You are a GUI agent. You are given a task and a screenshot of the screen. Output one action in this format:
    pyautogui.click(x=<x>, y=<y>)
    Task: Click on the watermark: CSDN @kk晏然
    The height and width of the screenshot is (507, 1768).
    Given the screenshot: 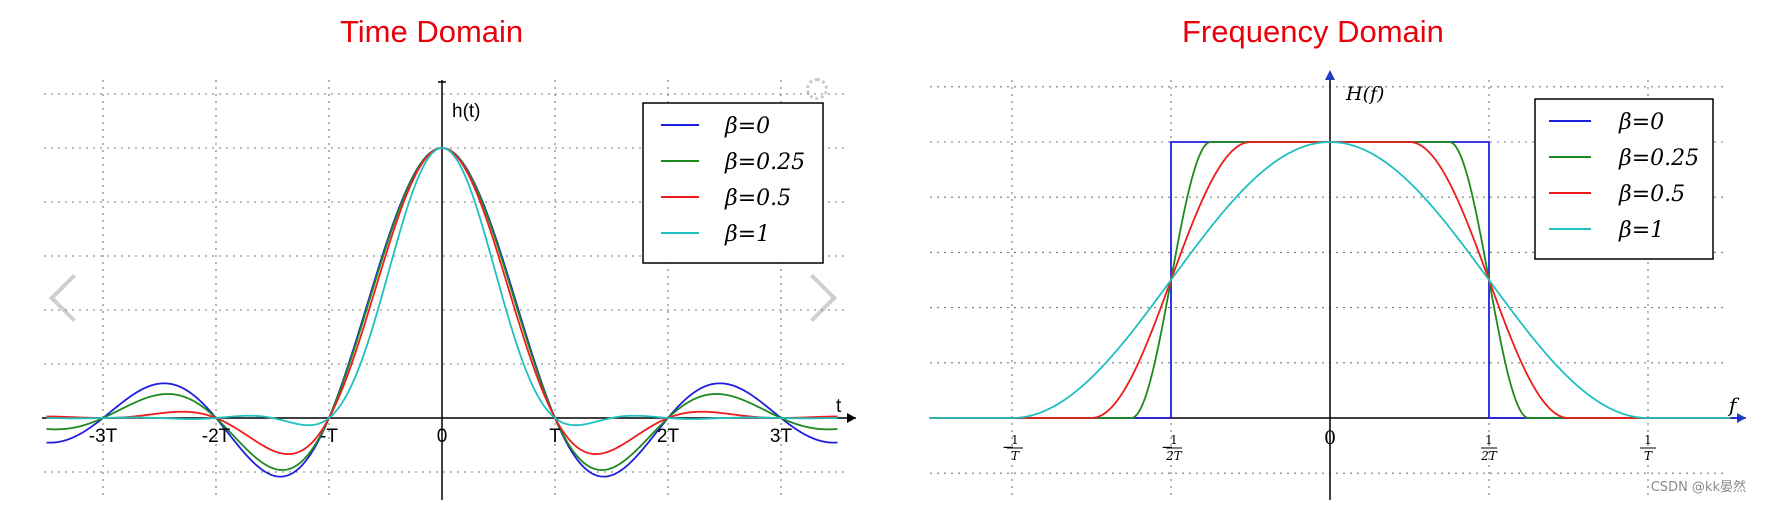 What is the action you would take?
    pyautogui.click(x=1698, y=487)
    